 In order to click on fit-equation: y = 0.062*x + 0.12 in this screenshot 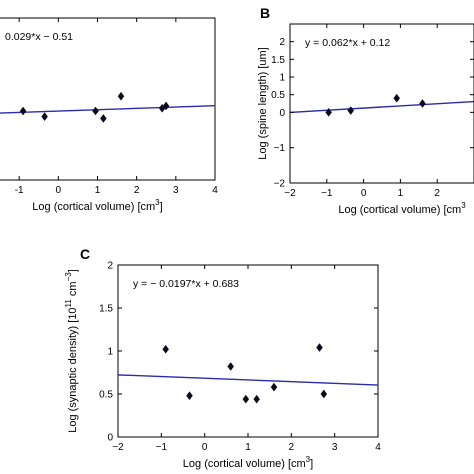, I will do `click(347, 43)`.